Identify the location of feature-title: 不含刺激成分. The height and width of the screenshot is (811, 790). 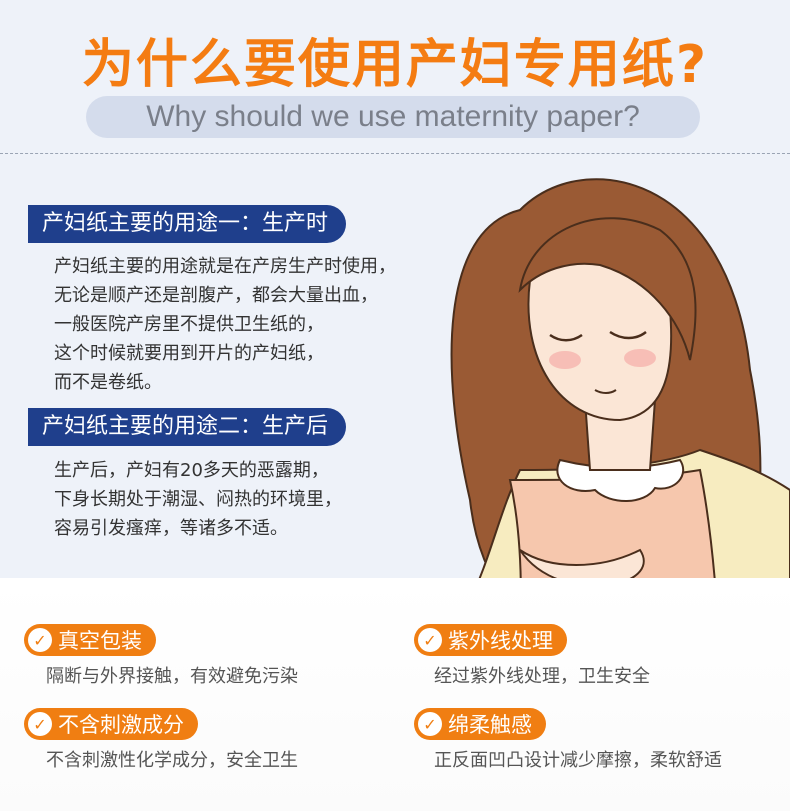
(121, 725).